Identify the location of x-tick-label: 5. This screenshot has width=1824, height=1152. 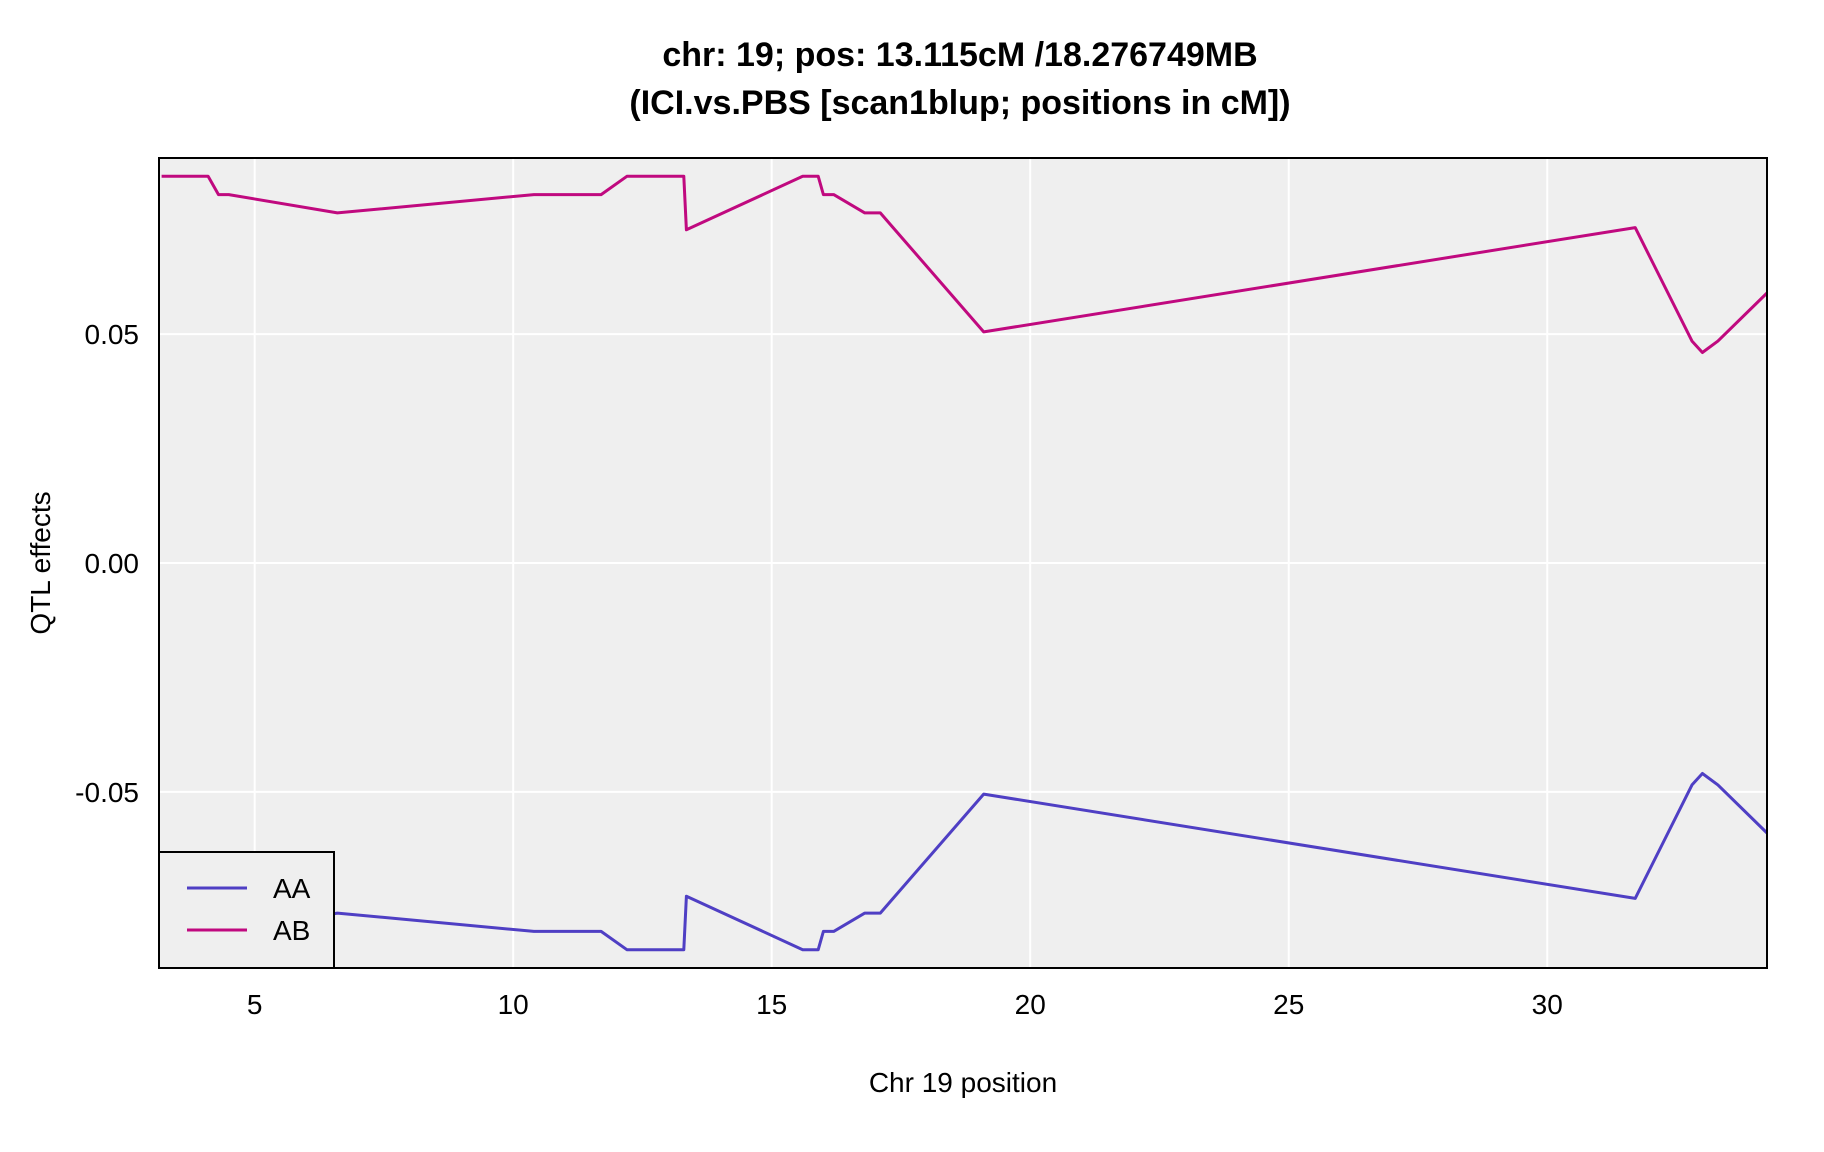
(255, 1004).